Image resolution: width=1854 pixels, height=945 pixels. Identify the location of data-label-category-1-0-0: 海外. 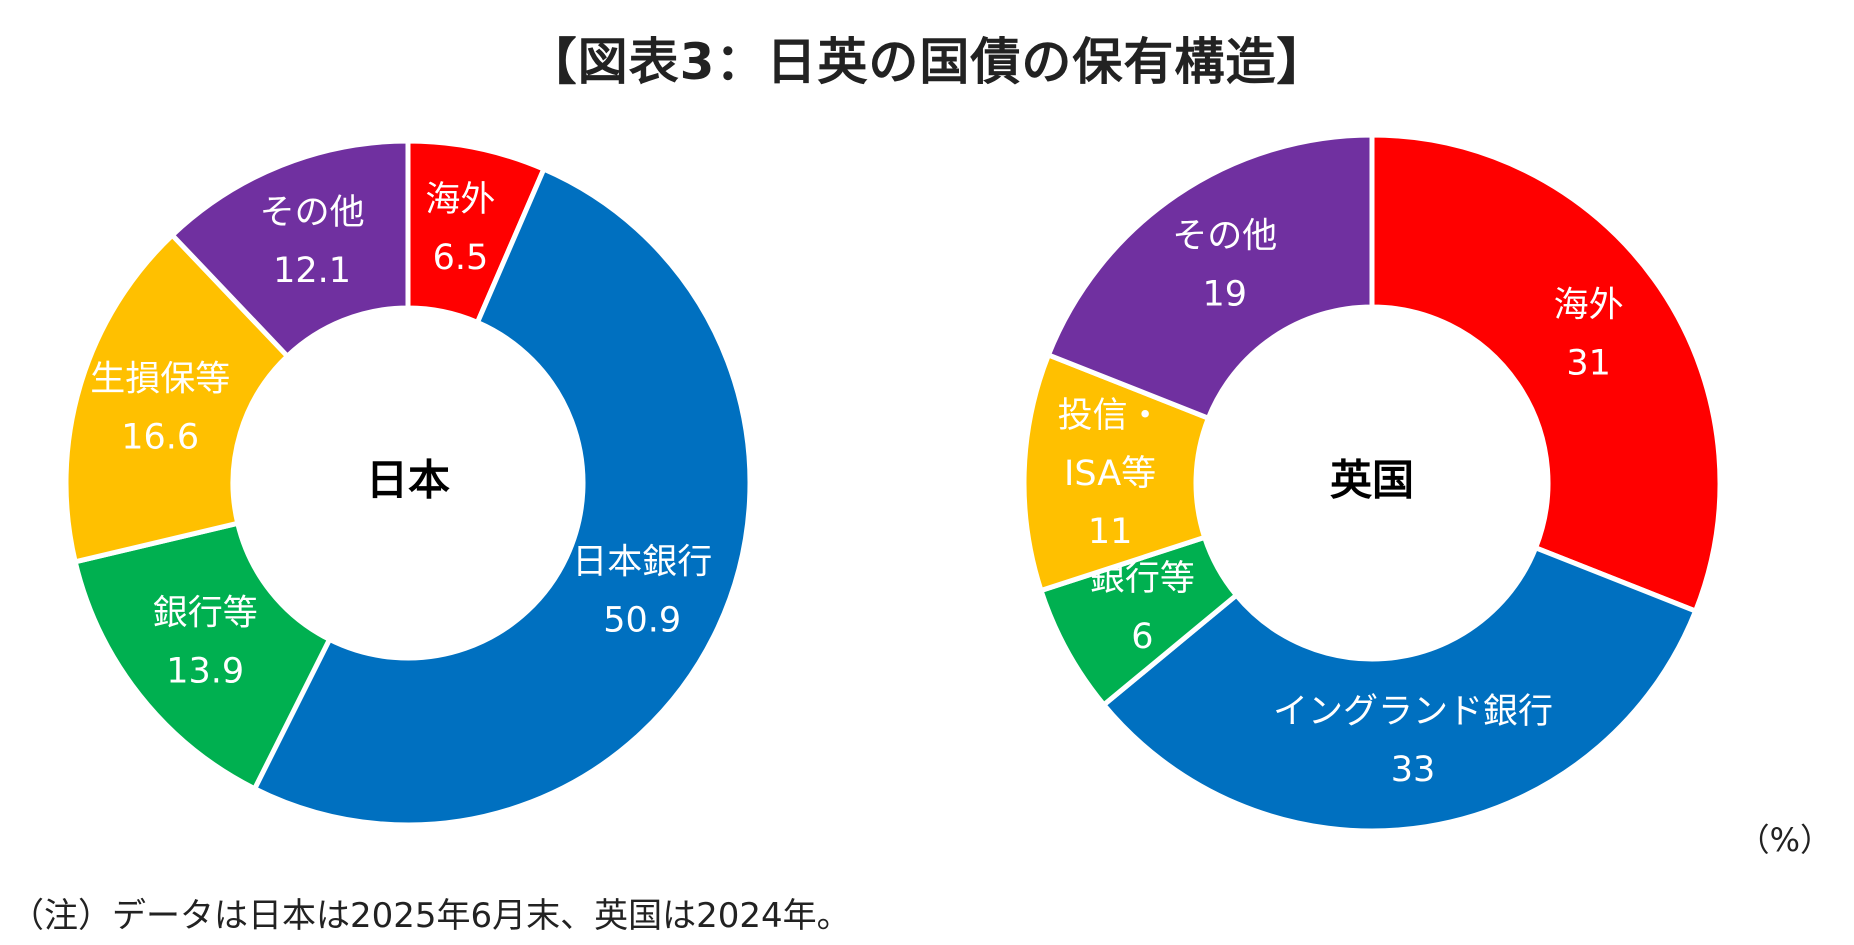
(1589, 306).